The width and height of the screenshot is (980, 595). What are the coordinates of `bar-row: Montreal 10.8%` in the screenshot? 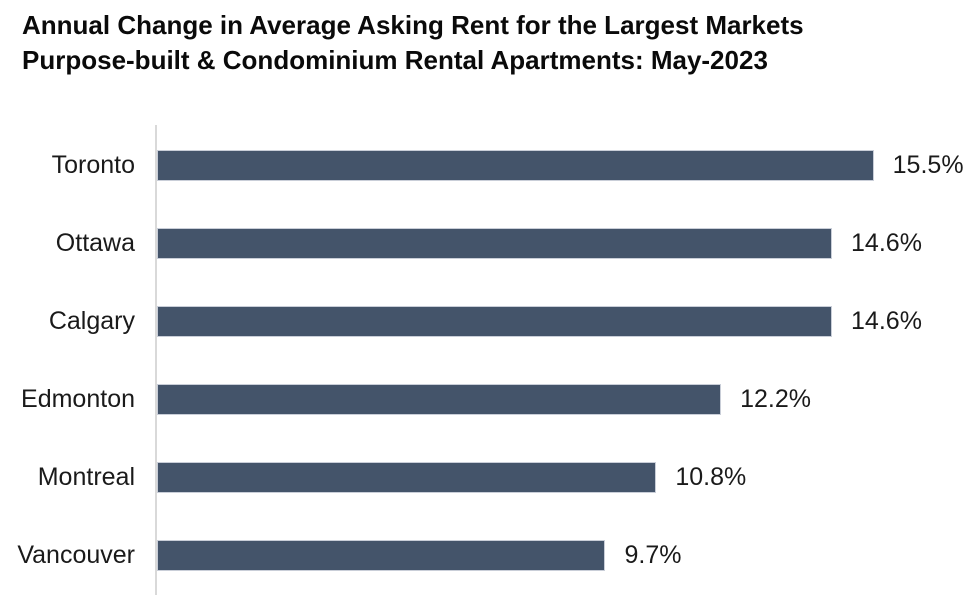 It's located at (490, 478).